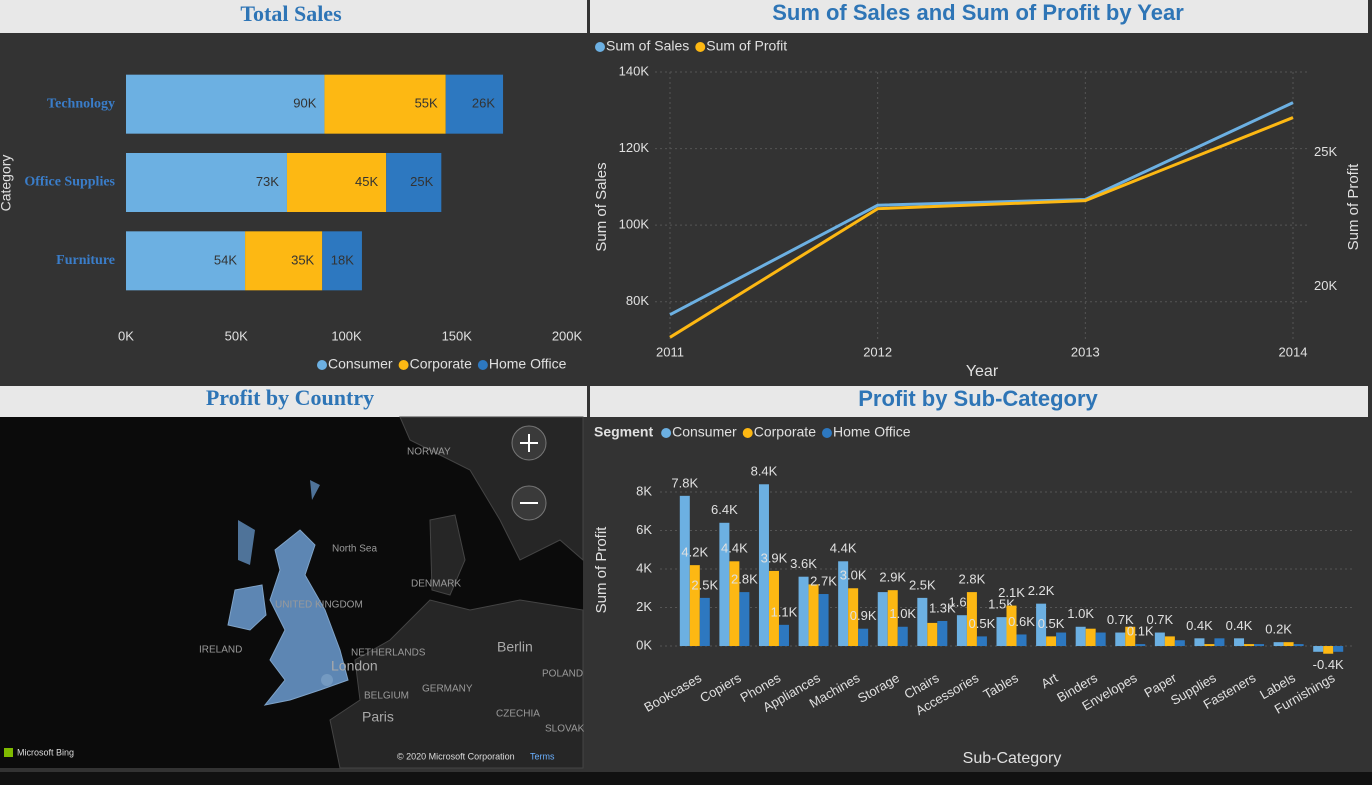  I want to click on y-tick-label: 80K, so click(637, 300).